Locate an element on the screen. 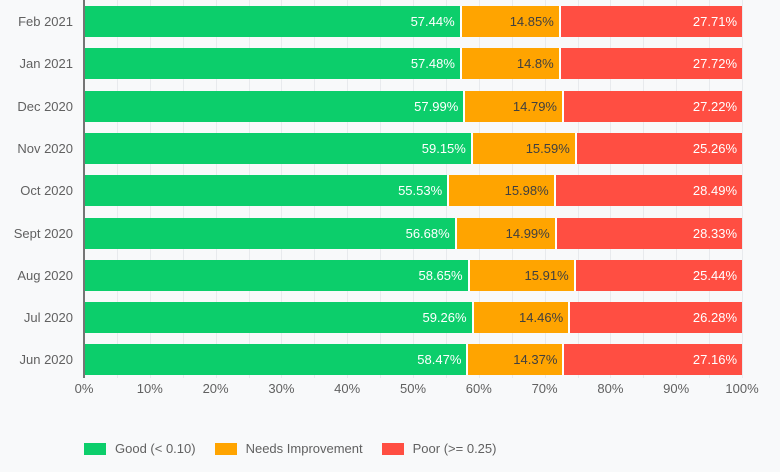 The height and width of the screenshot is (472, 780). bar-value-label: 57.48% is located at coordinates (432, 64).